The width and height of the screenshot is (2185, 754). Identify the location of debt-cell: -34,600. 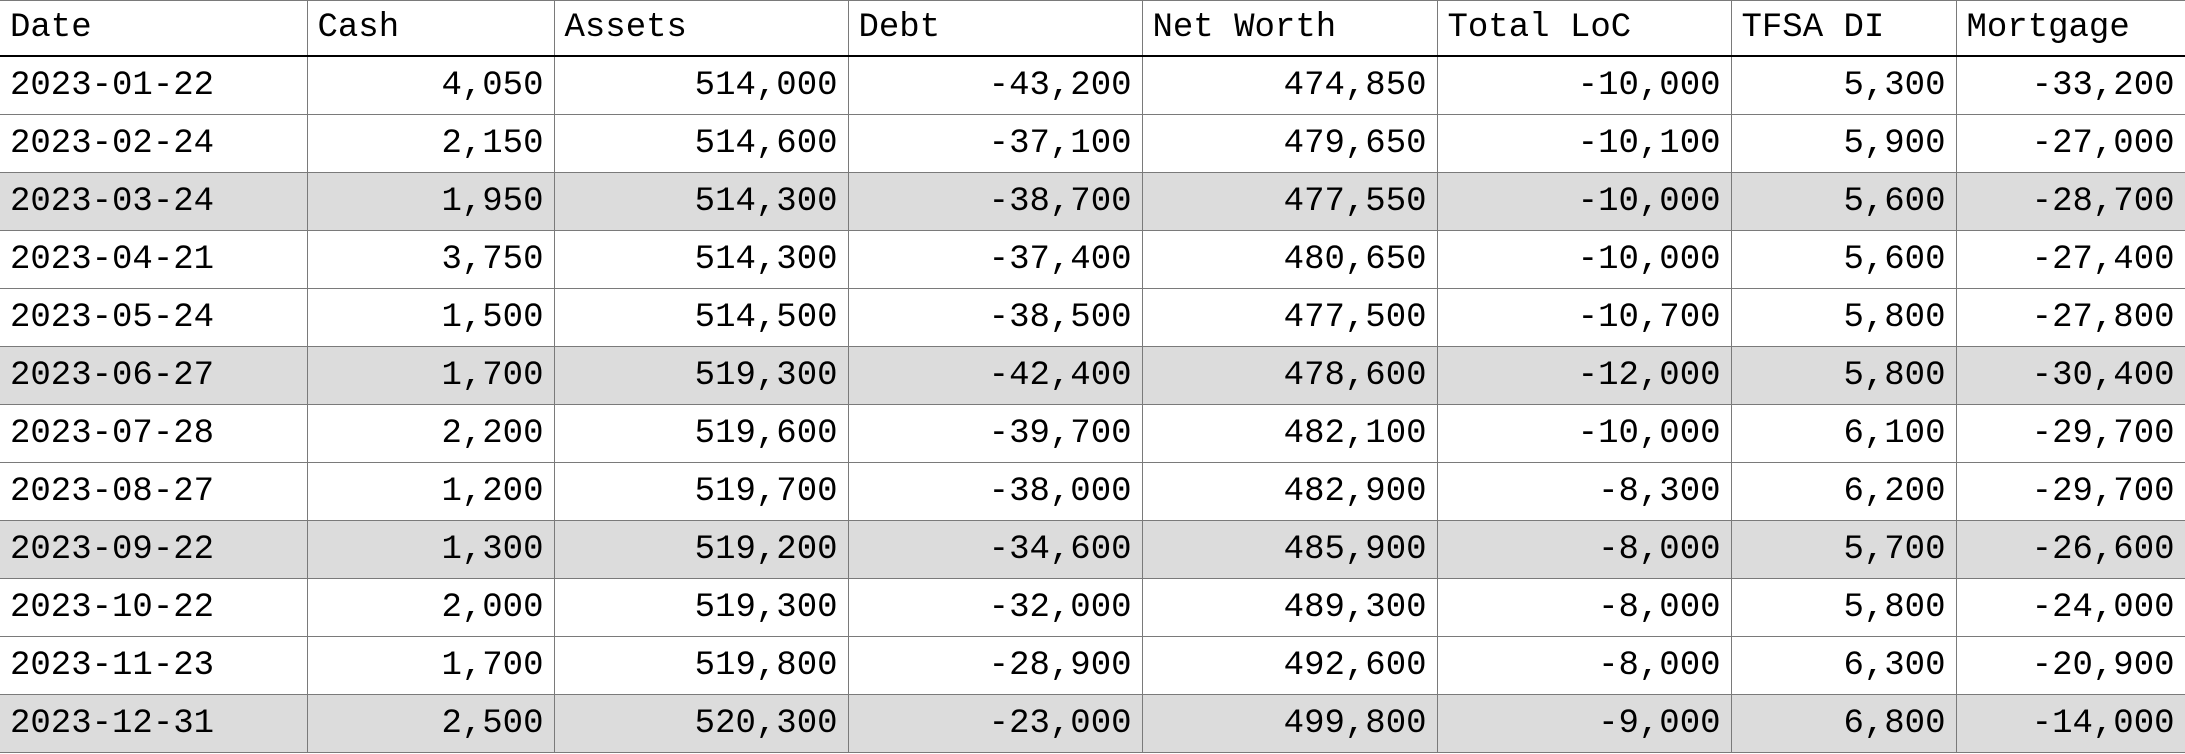
(995, 549).